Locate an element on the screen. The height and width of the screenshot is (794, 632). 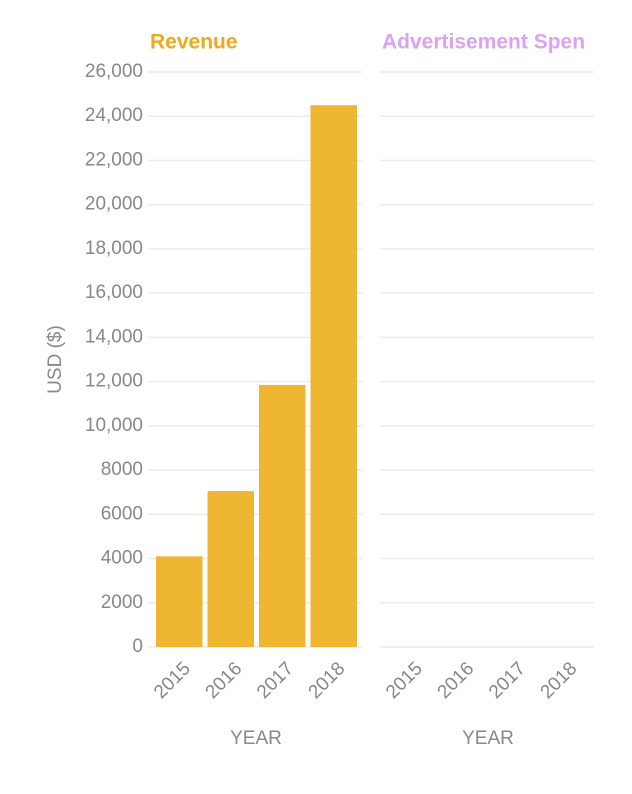
y-tick-label: 0 is located at coordinates (137, 646).